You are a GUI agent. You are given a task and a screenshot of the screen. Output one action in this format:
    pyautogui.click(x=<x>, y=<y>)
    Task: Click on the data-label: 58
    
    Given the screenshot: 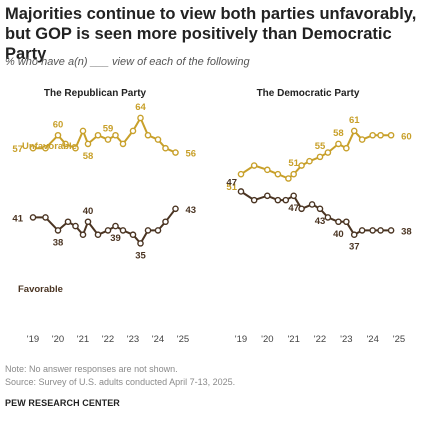 What is the action you would take?
    pyautogui.click(x=338, y=133)
    